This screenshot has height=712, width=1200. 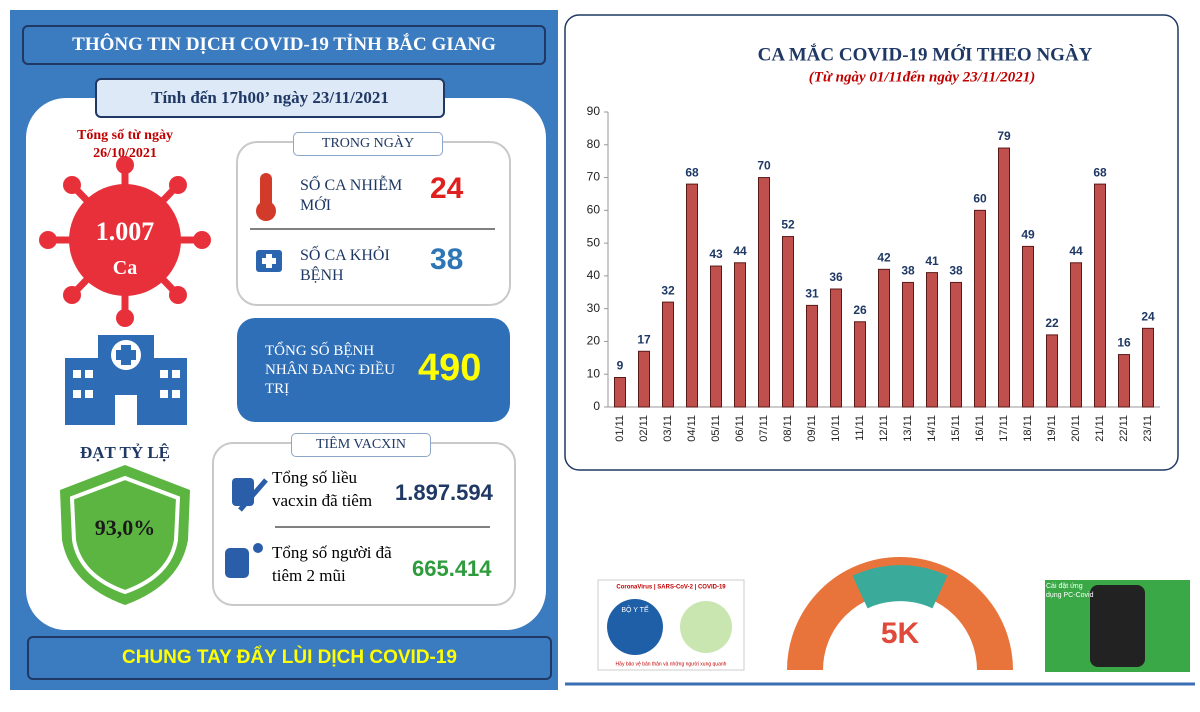 I want to click on y-tick-label: 30, so click(x=594, y=308).